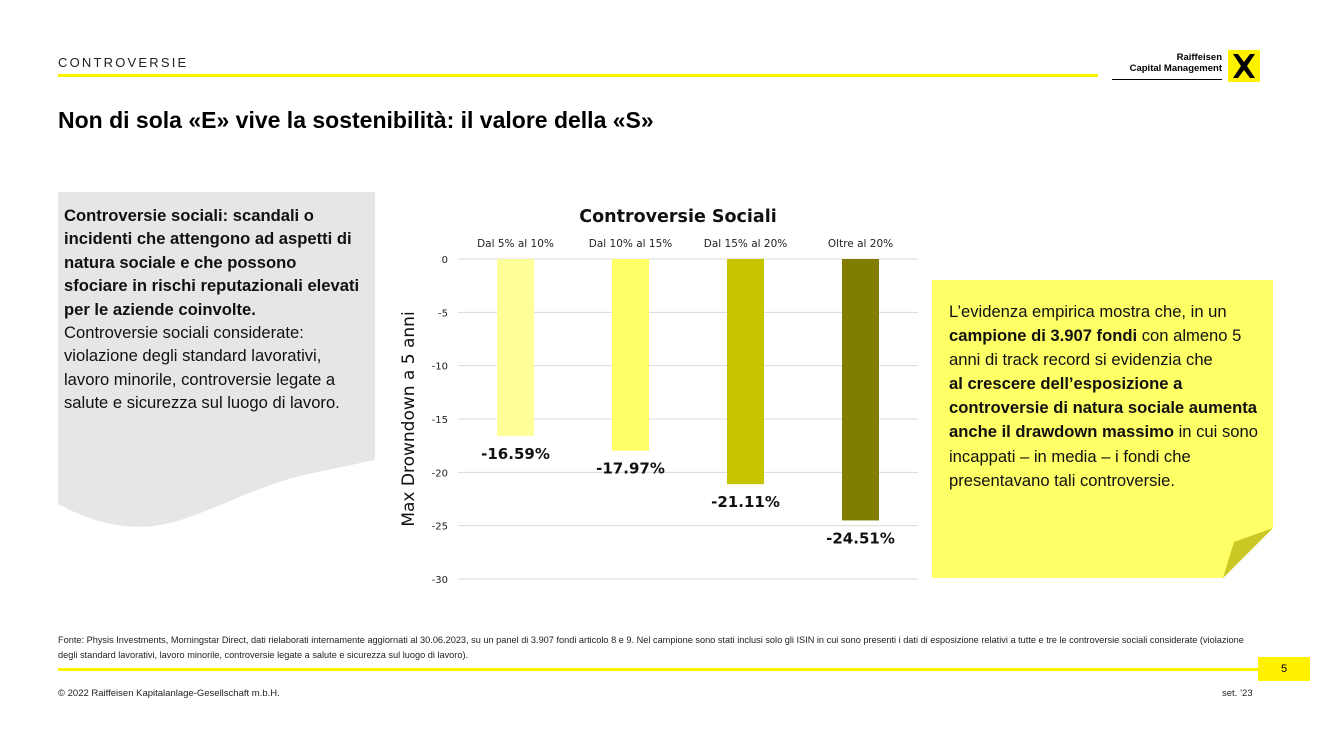 The image size is (1320, 745). What do you see at coordinates (745, 502) in the screenshot?
I see `data-label: -21.11%` at bounding box center [745, 502].